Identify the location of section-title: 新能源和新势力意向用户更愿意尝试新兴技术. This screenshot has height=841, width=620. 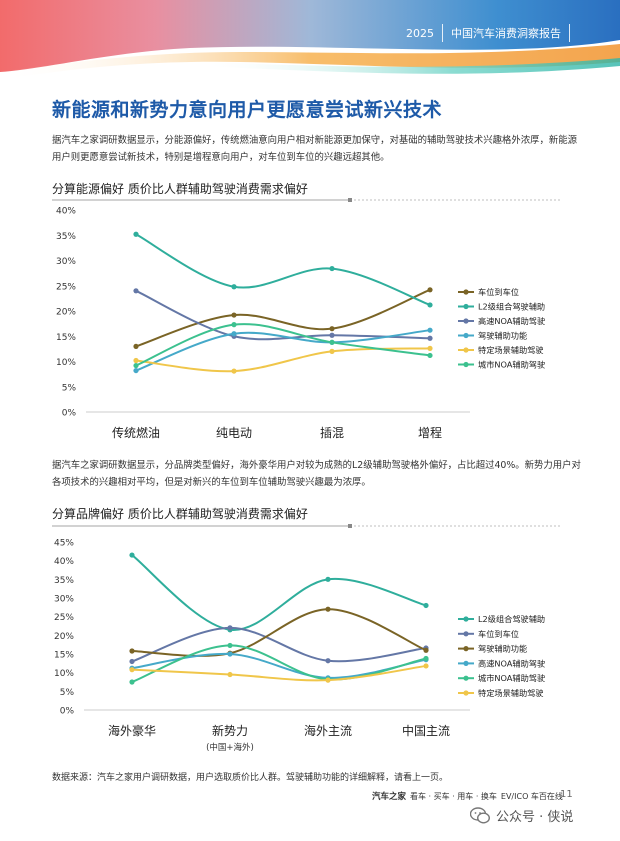
(247, 110).